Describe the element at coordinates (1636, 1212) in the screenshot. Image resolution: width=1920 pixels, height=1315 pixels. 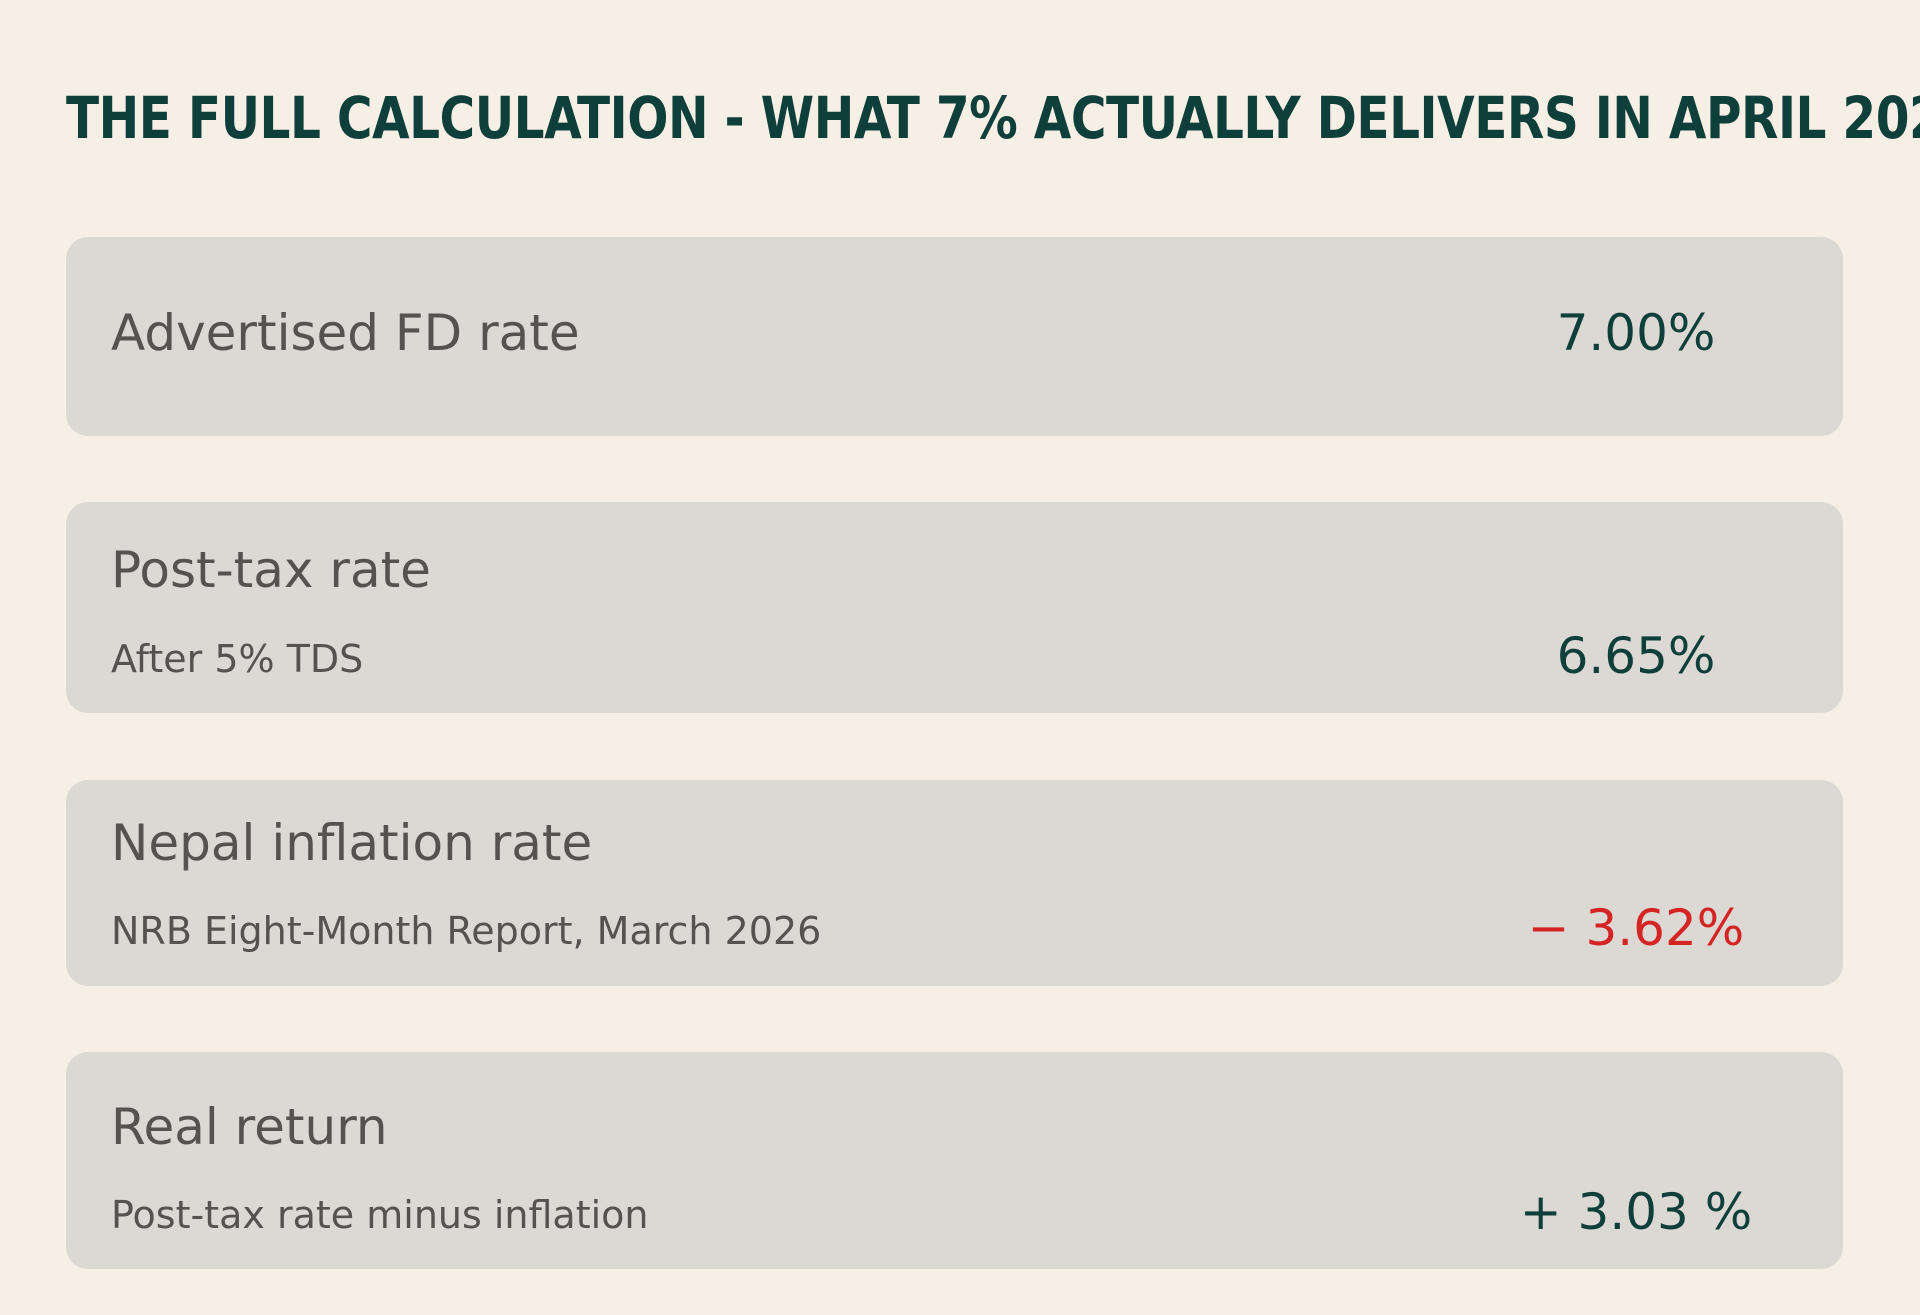
I see `row-value: + 3.03 %` at that location.